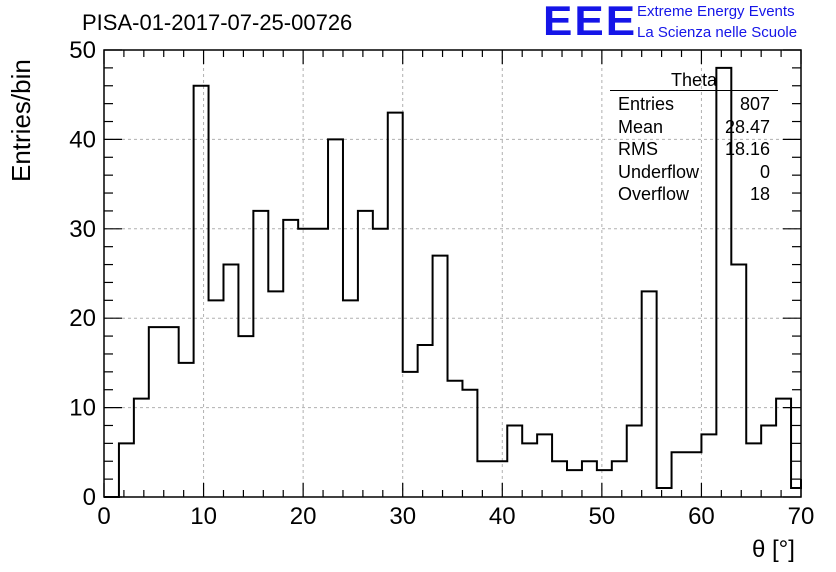 The width and height of the screenshot is (836, 572). What do you see at coordinates (641, 126) in the screenshot?
I see `stats-label: Mean` at bounding box center [641, 126].